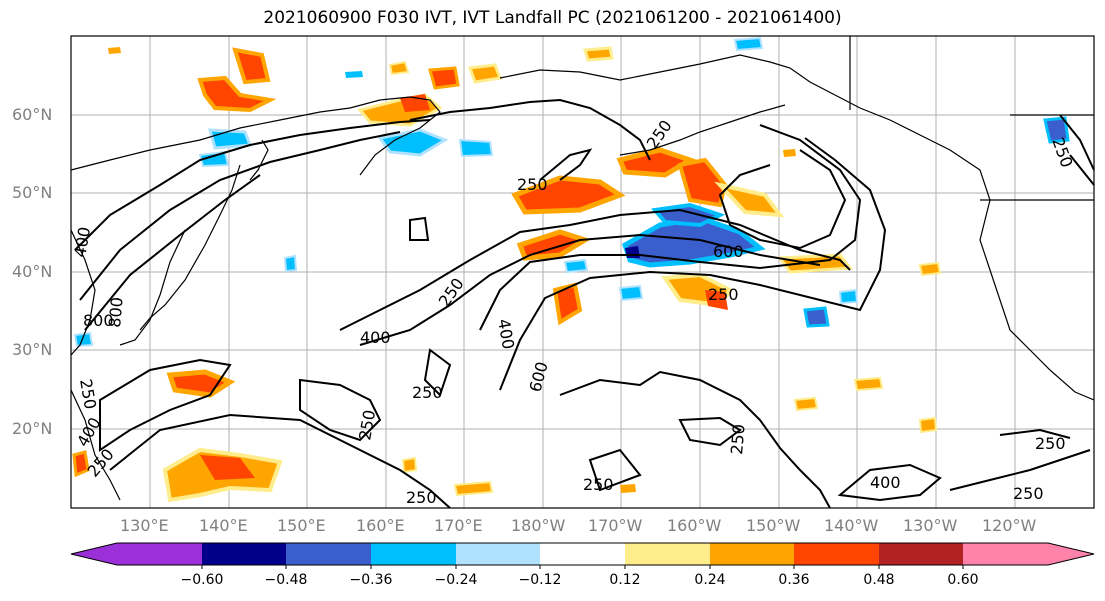  Describe the element at coordinates (32, 271) in the screenshot. I see `lat-label: 40°N` at that location.